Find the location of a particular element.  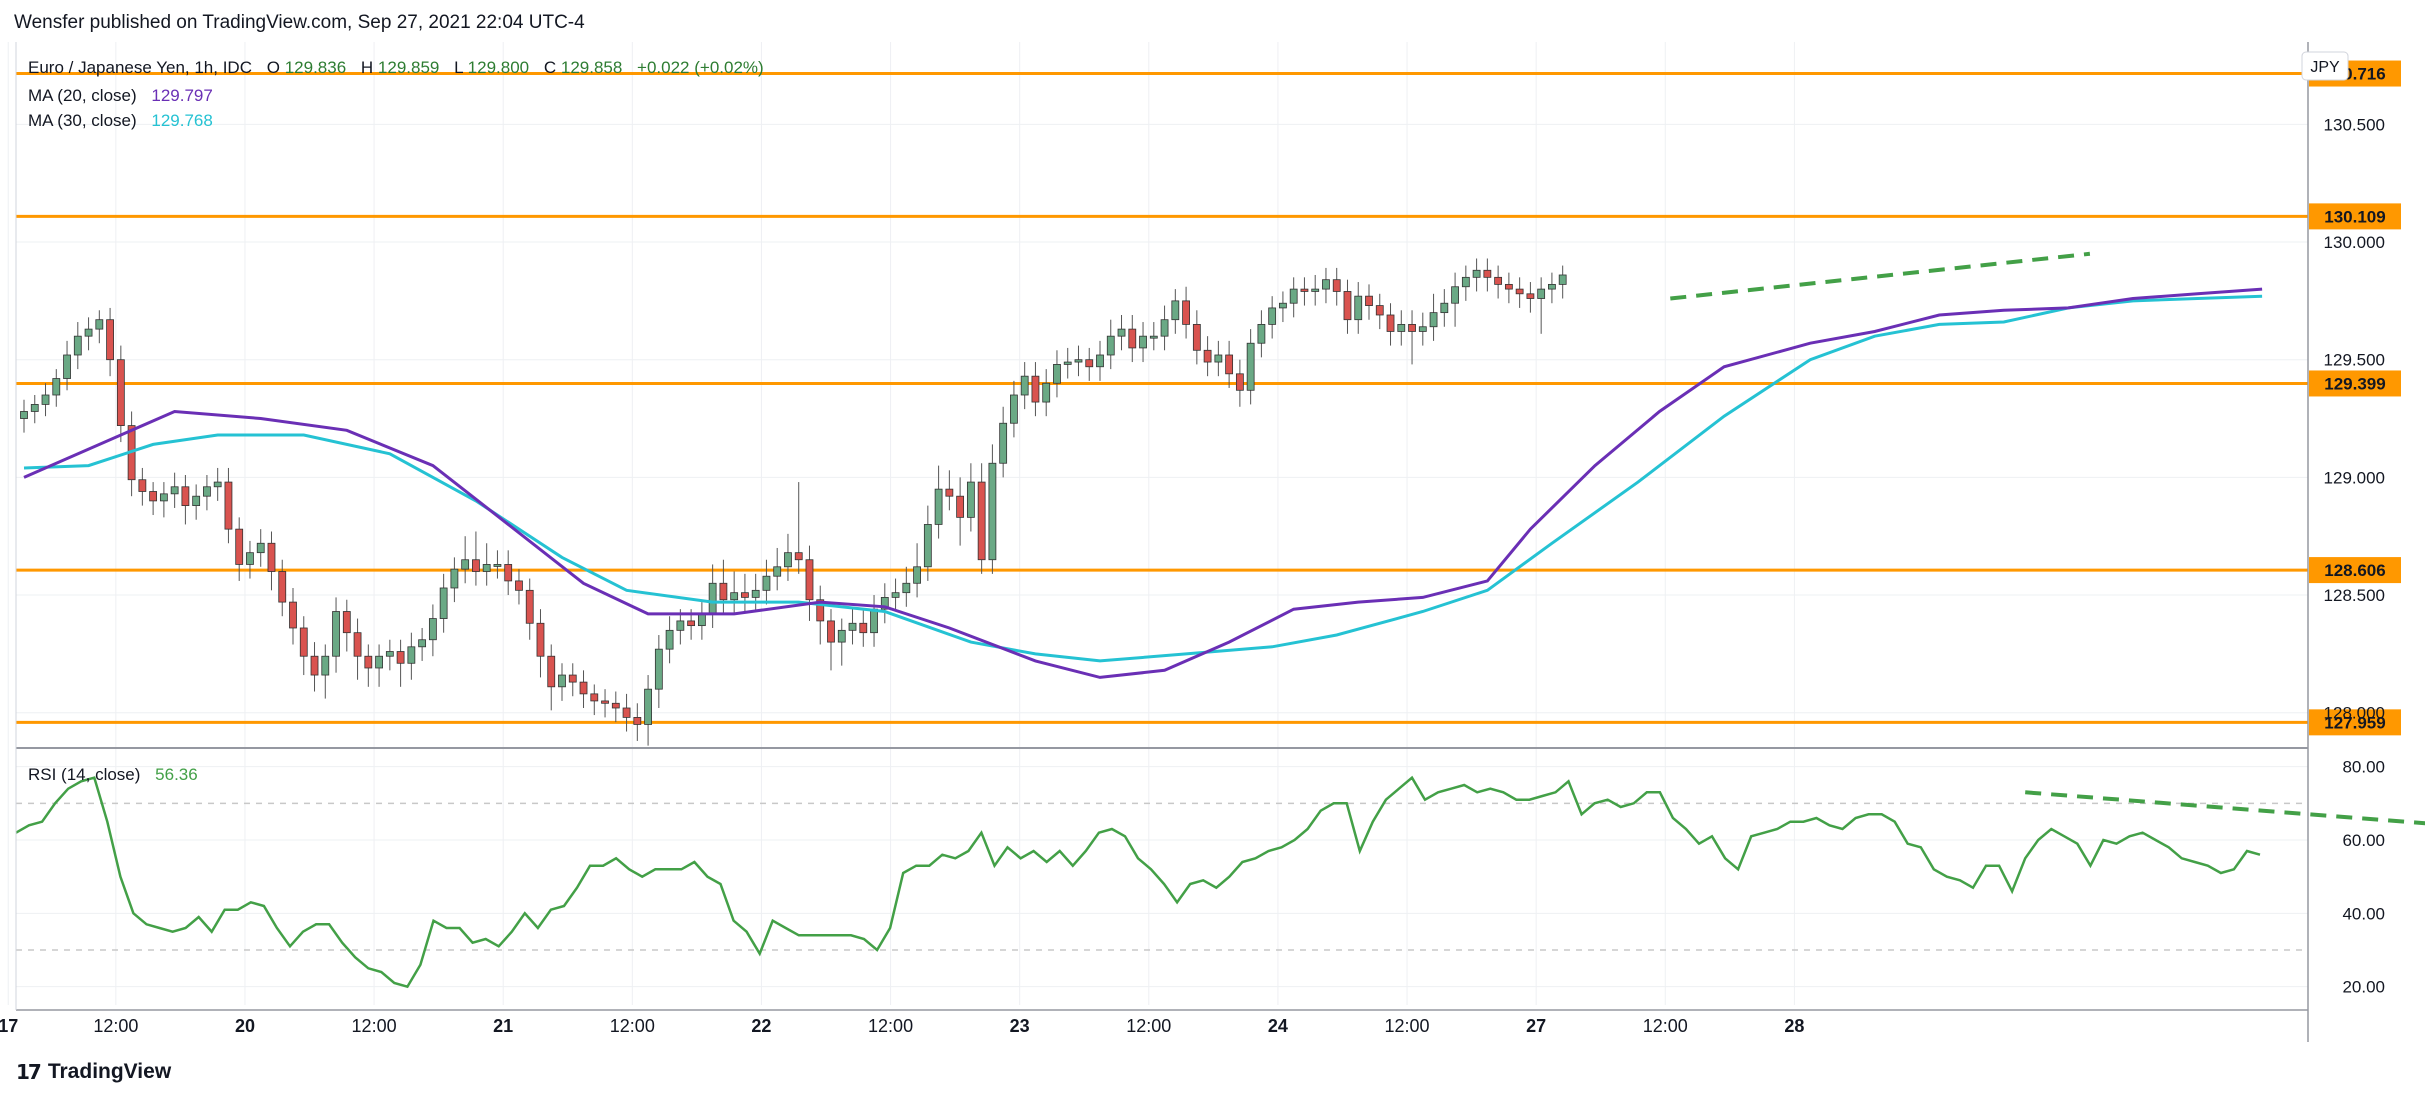

time-tick-label: 23 is located at coordinates (1020, 1026).